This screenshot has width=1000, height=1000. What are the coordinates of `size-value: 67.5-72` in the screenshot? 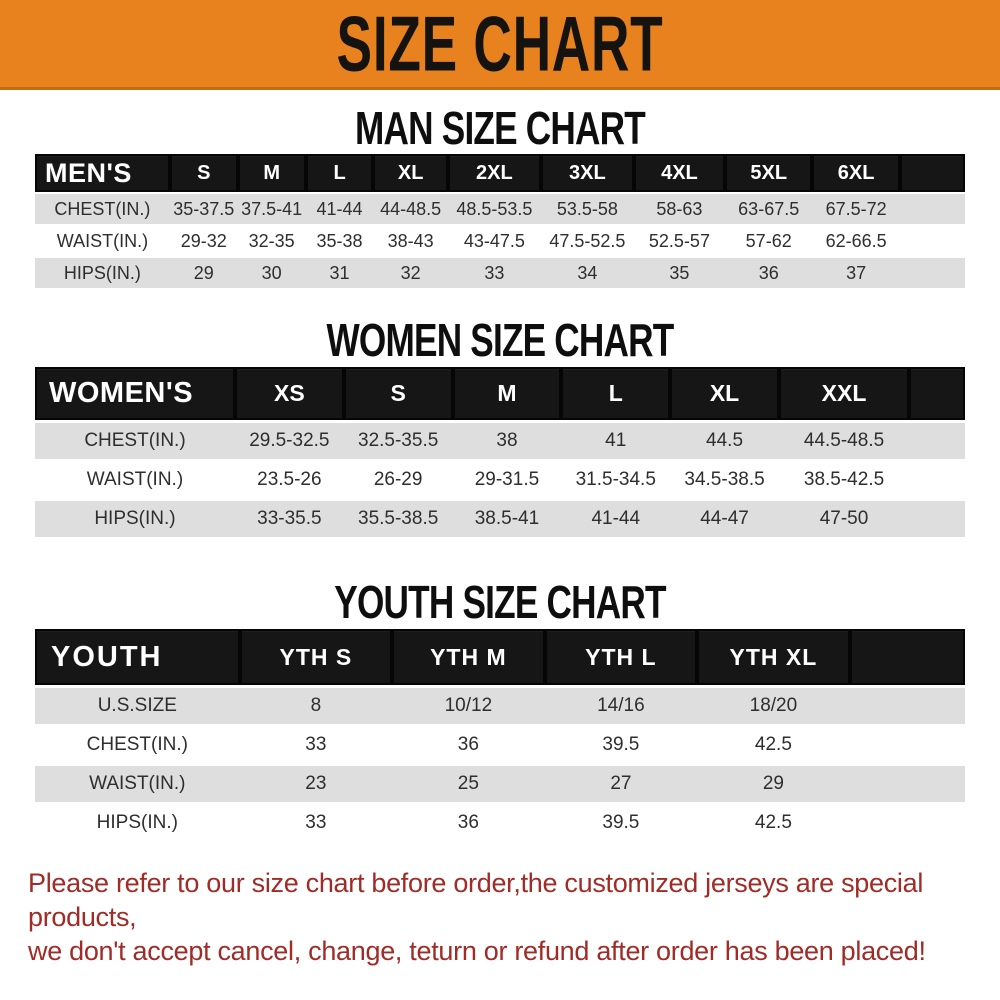 It's located at (856, 209).